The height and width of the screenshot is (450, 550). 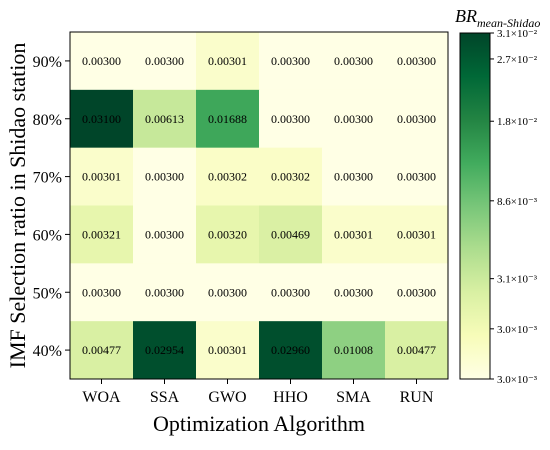 I want to click on y-tick-label: 90%, so click(x=47, y=62).